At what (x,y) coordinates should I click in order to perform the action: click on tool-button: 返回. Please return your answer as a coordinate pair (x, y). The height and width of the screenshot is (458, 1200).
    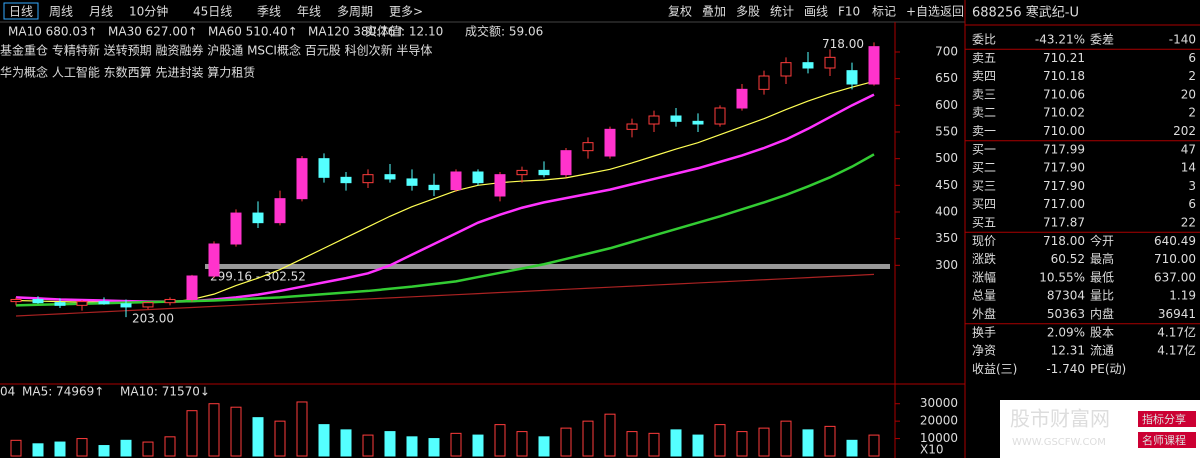
    Looking at the image, I should click on (952, 12).